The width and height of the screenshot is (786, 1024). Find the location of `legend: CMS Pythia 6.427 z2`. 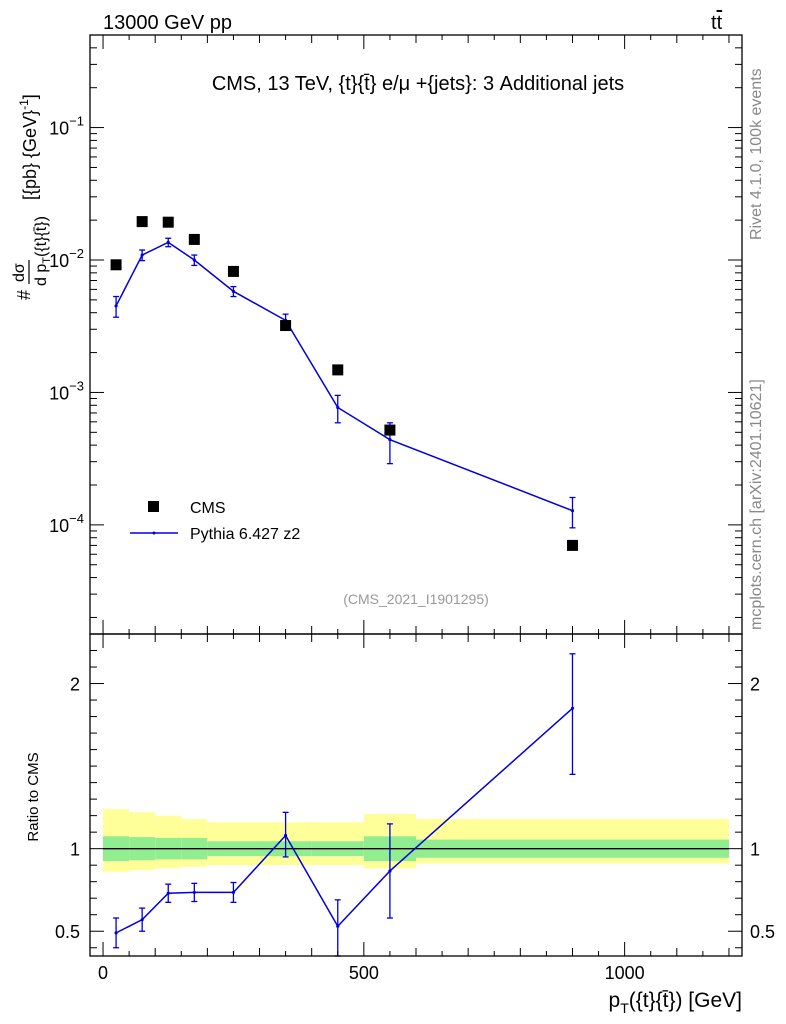

legend: CMS Pythia 6.427 z2 is located at coordinates (215, 521).